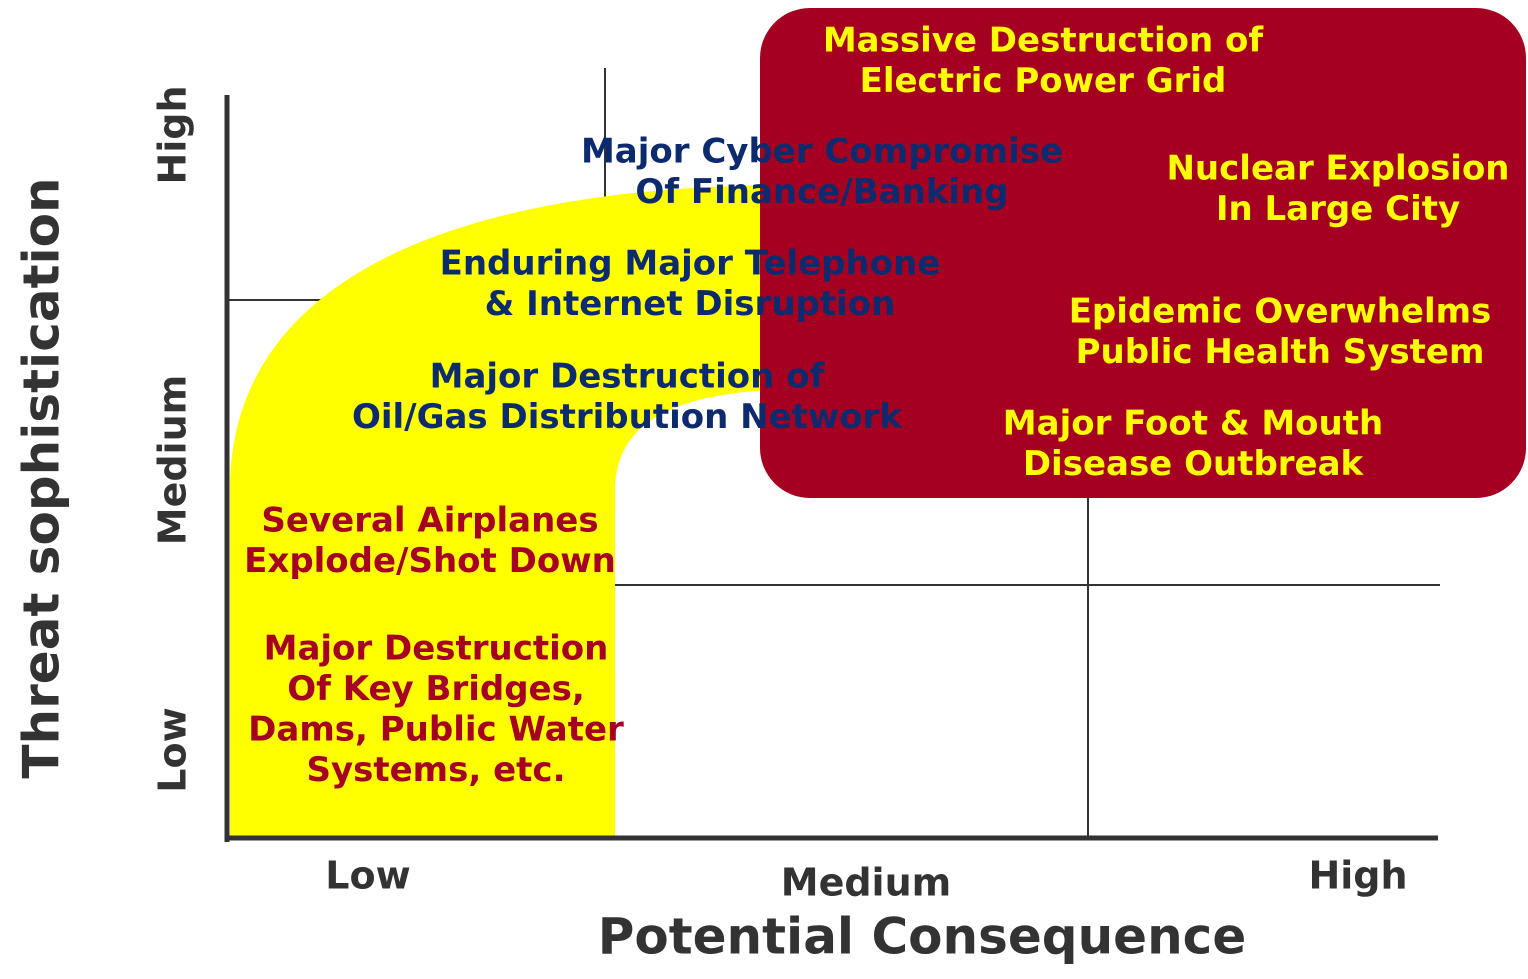 Image resolution: width=1528 pixels, height=979 pixels. Describe the element at coordinates (1043, 81) in the screenshot. I see `threat-label: Electric Power Grid` at that location.